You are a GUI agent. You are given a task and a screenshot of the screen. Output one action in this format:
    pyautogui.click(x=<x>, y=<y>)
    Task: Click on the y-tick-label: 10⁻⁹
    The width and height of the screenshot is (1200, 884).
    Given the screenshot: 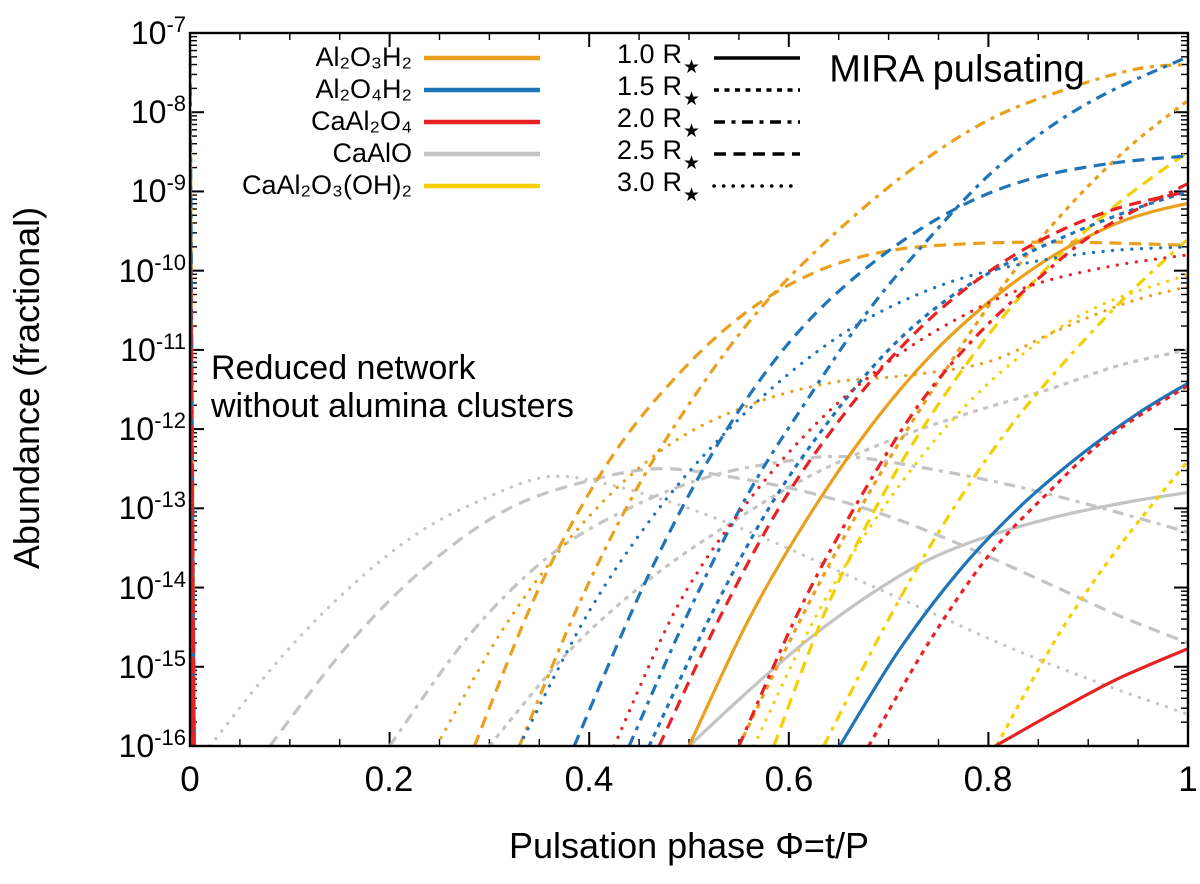 What is the action you would take?
    pyautogui.click(x=158, y=190)
    